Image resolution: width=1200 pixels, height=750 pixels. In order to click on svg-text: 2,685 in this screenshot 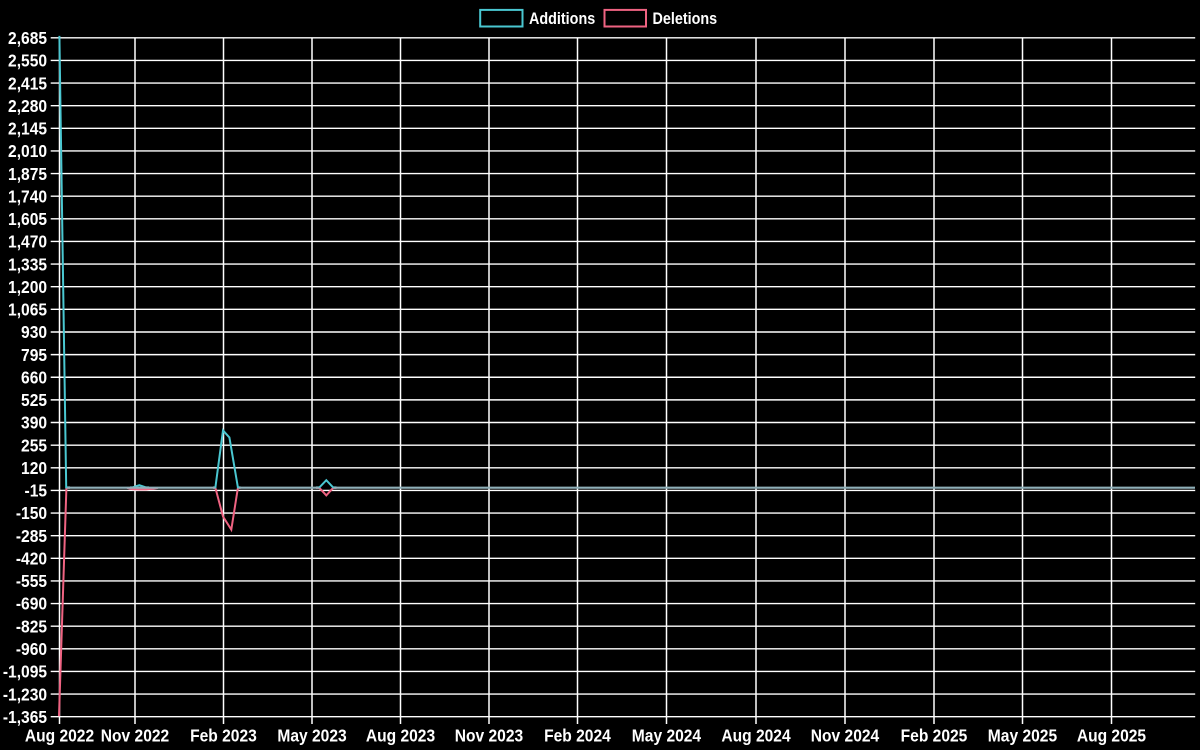, I will do `click(27, 38)`.